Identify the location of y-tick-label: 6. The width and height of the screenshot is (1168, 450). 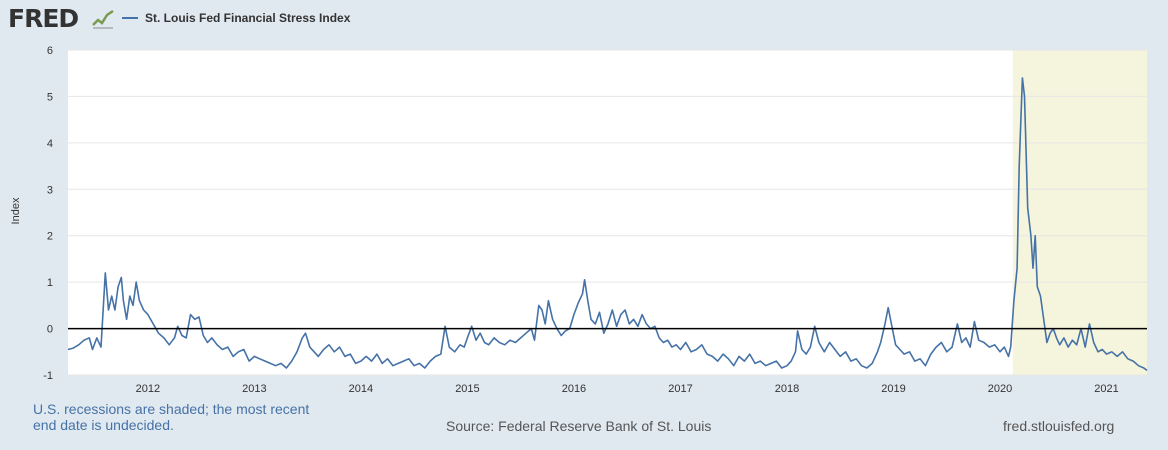
(50, 51).